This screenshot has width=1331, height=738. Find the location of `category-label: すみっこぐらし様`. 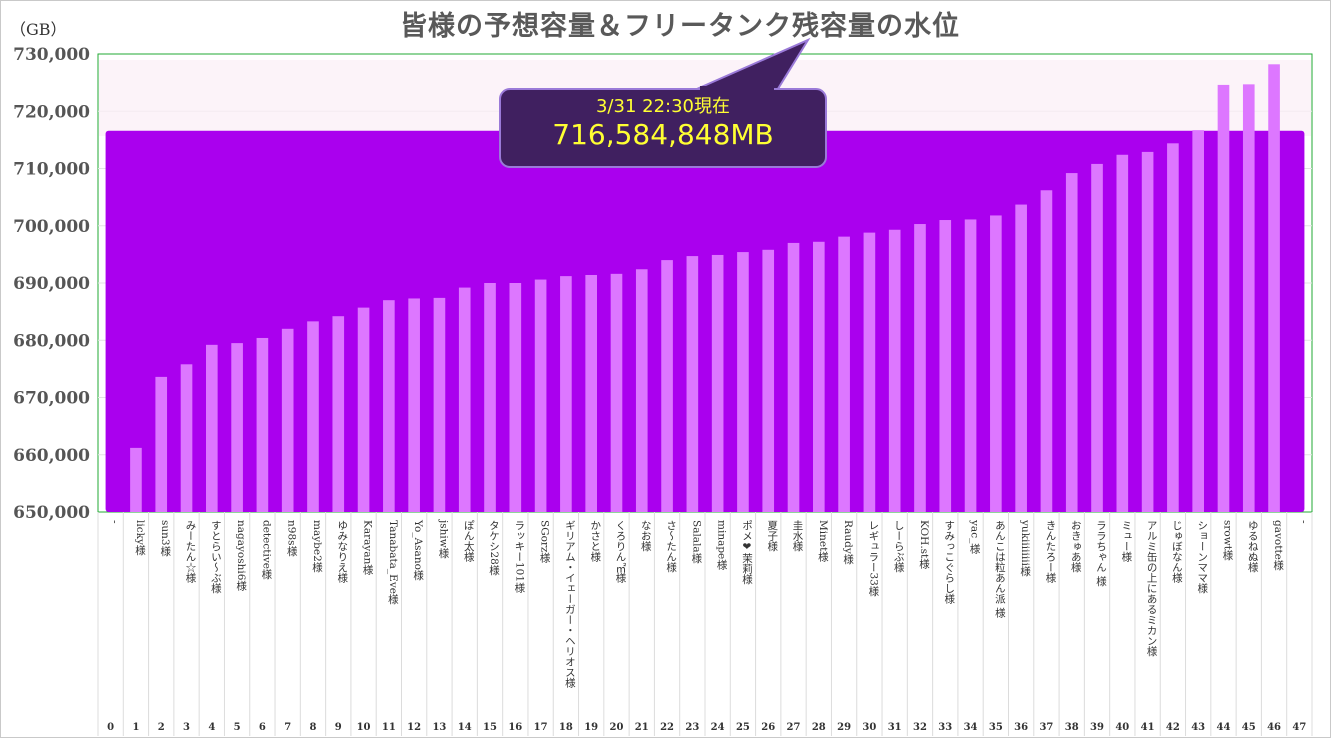

category-label: すみっこぐらし様 is located at coordinates (949, 562).